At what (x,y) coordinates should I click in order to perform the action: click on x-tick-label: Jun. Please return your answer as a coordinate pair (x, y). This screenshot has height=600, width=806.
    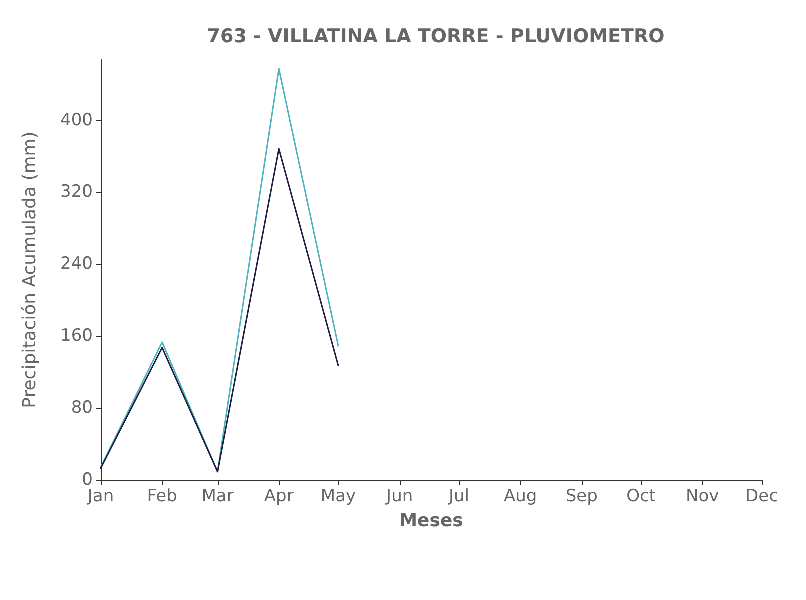
    Looking at the image, I should click on (400, 496).